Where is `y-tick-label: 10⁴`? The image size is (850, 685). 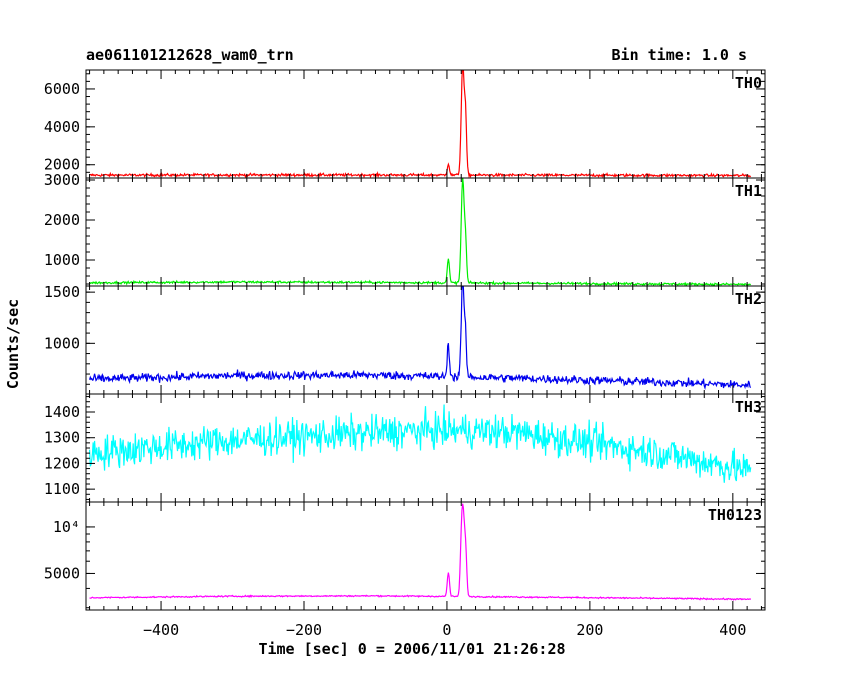 y-tick-label: 10⁴ is located at coordinates (66, 527).